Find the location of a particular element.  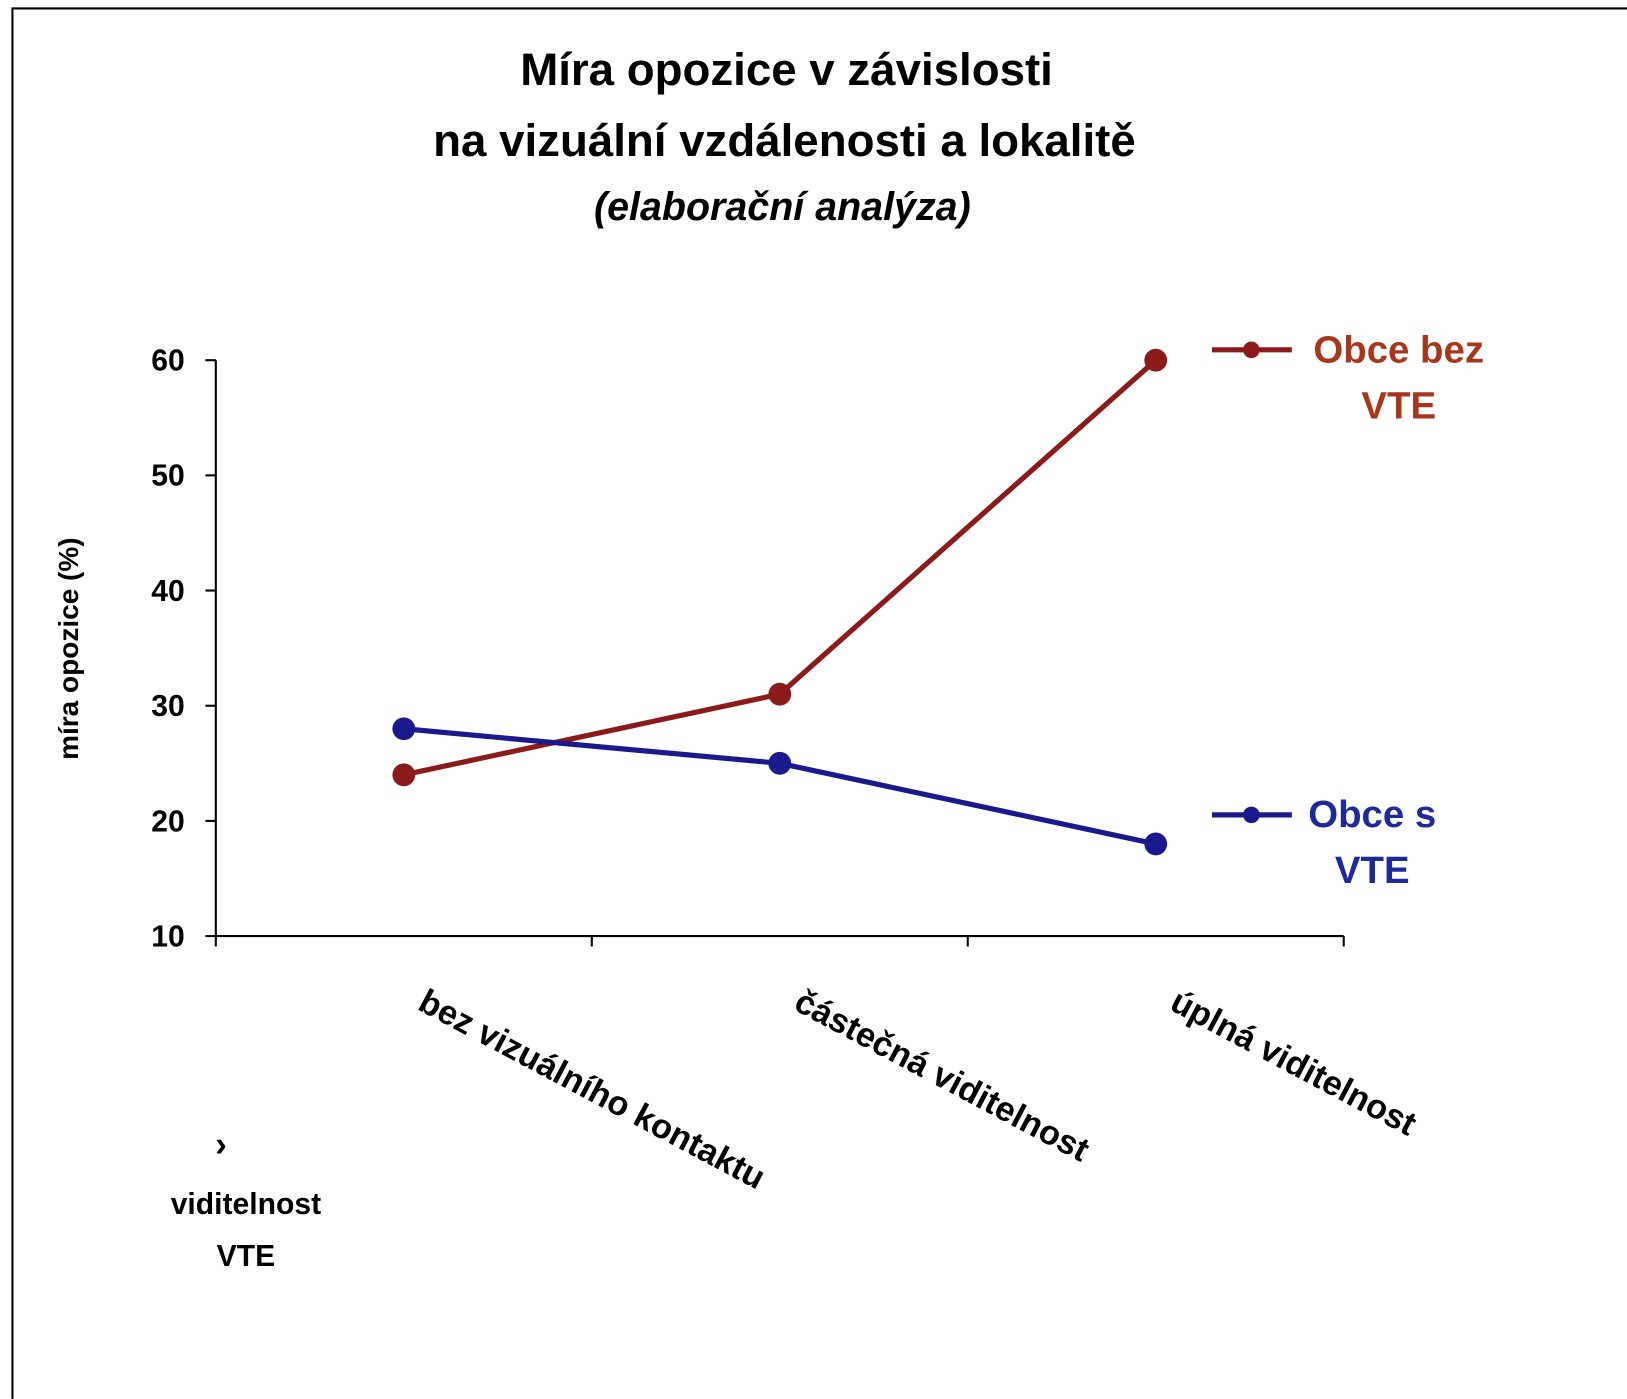

legend-label-box: Obce bez VTE is located at coordinates (1399, 377).